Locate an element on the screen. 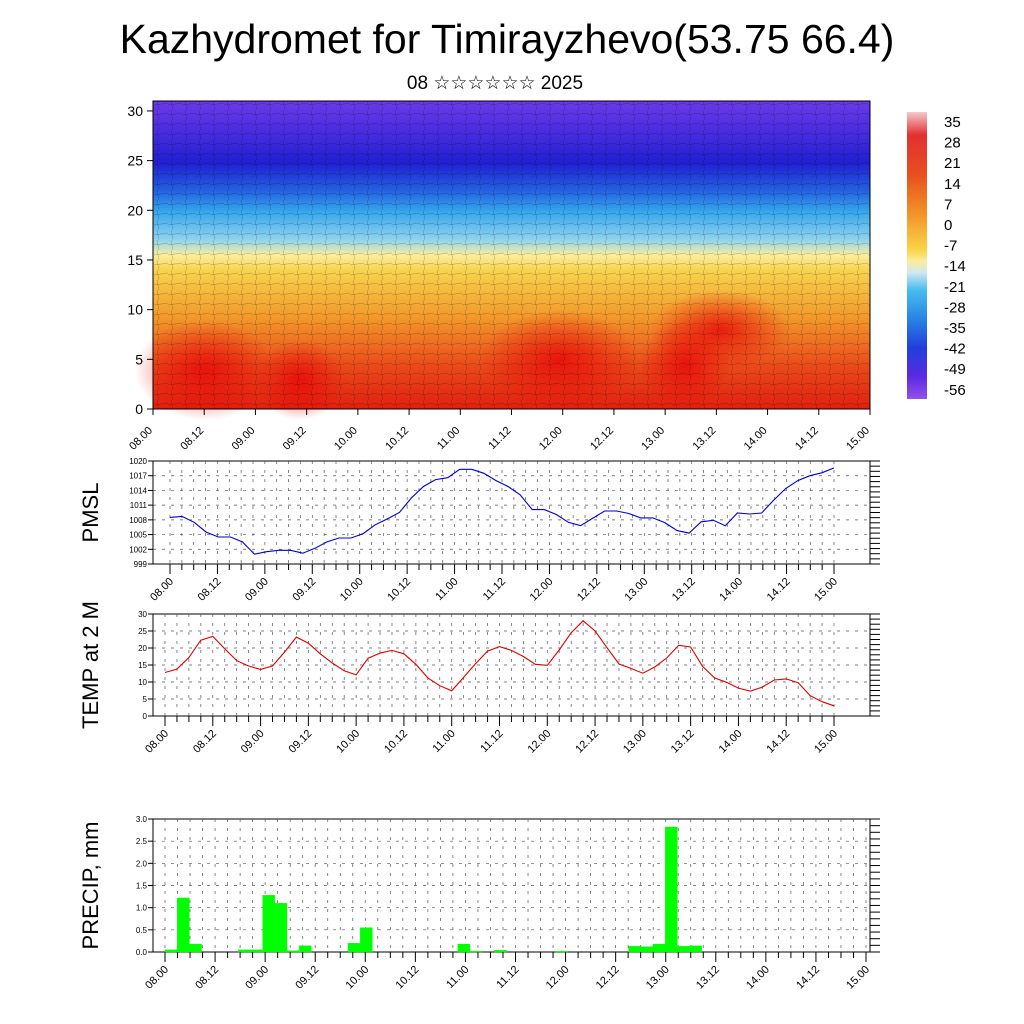  colorbar-label: -21 is located at coordinates (955, 287).